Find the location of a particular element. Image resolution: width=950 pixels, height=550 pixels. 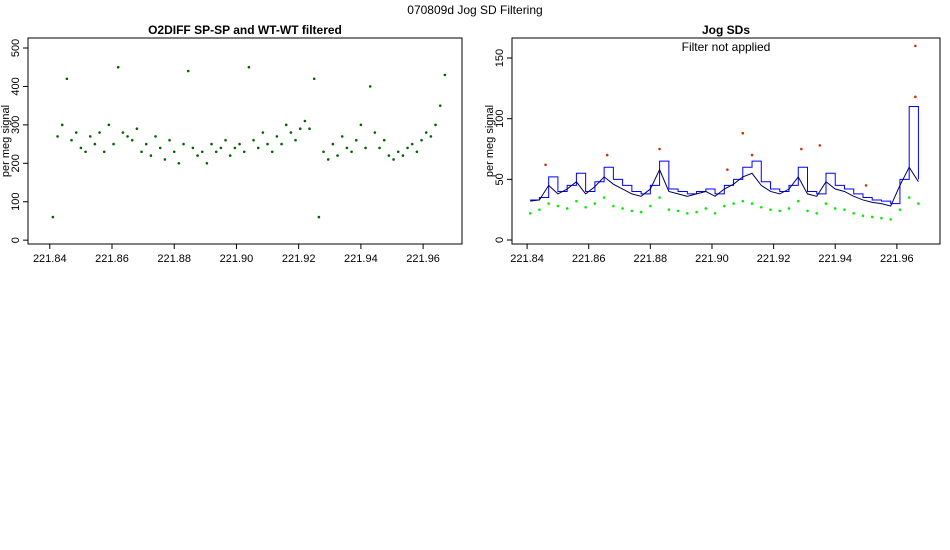

annotation: Filter not applied is located at coordinates (726, 47).